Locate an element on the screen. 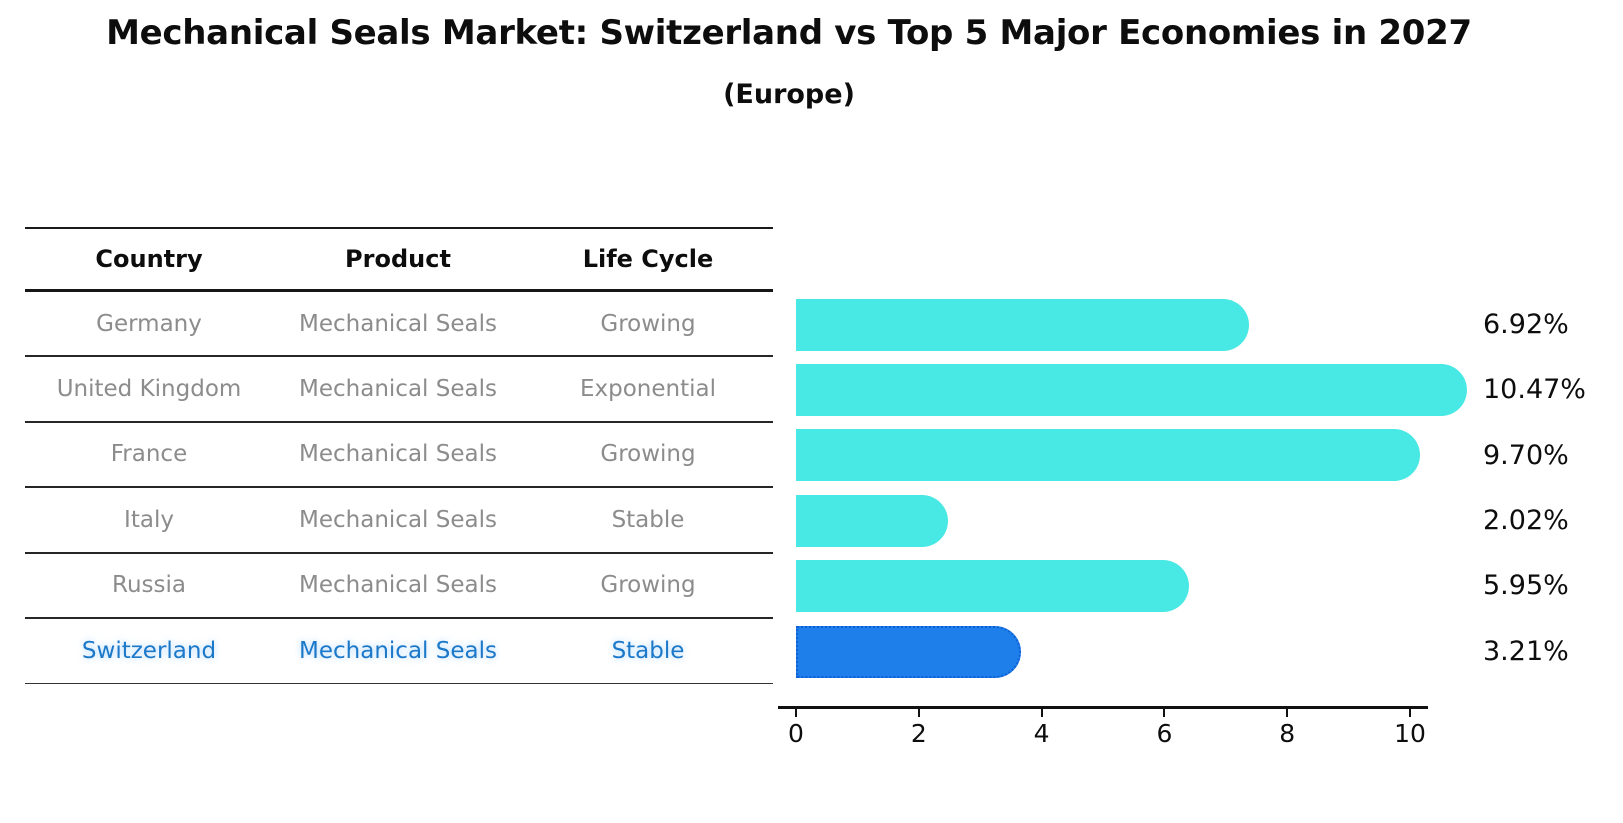  bar-united-kingdom is located at coordinates (1131, 389).